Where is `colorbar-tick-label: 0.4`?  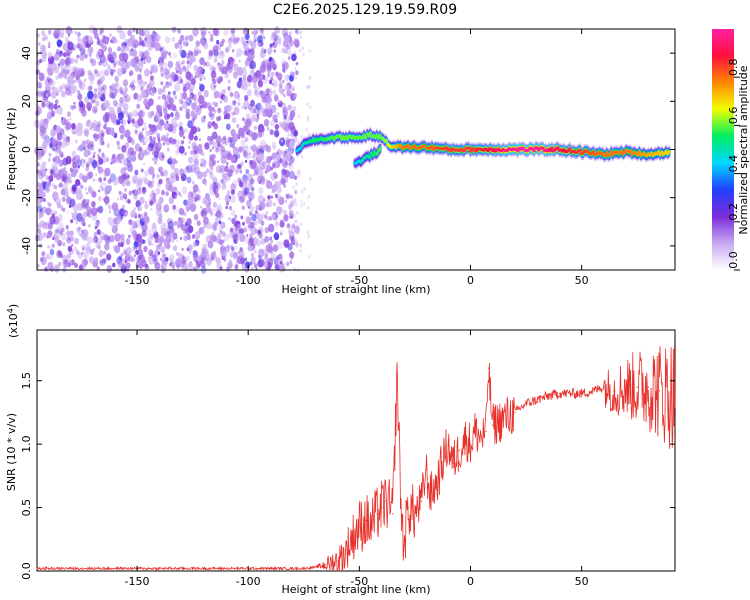
colorbar-tick-label: 0.4 is located at coordinates (733, 164).